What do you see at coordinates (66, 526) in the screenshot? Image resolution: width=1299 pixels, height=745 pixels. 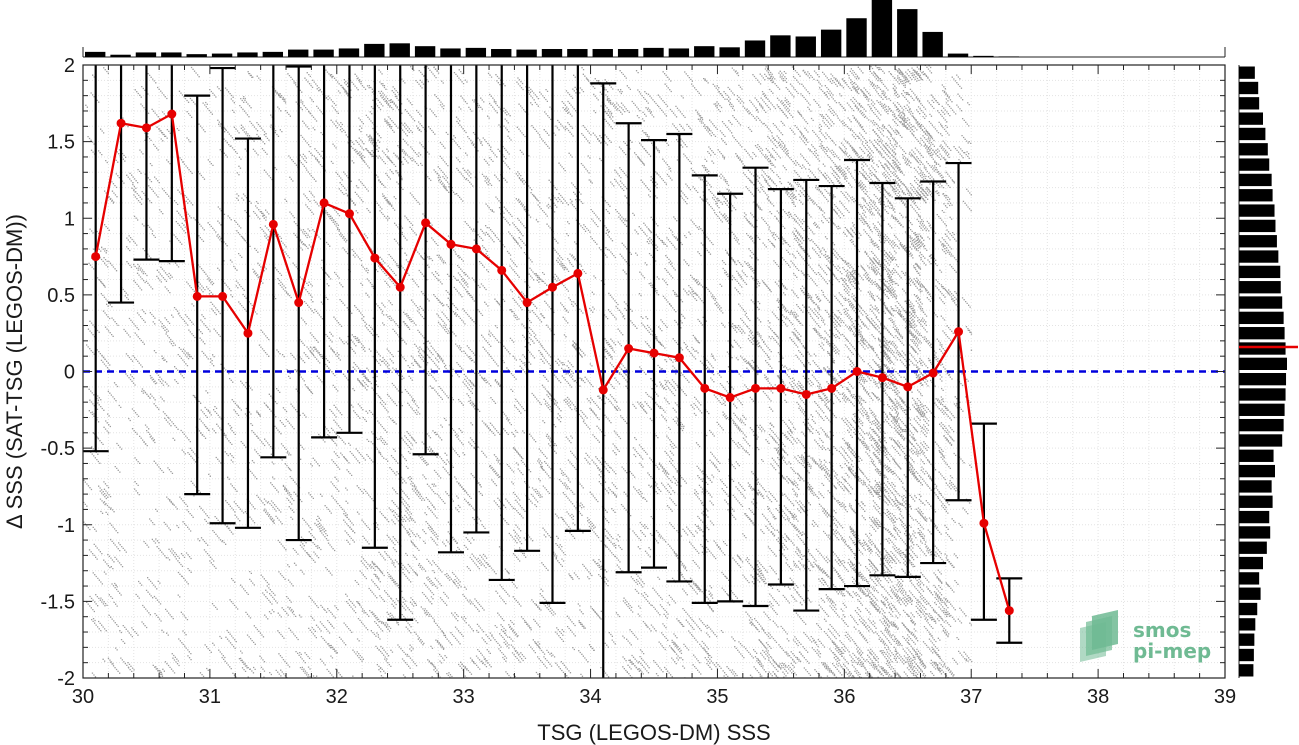 I see `y-tick-label: -1` at bounding box center [66, 526].